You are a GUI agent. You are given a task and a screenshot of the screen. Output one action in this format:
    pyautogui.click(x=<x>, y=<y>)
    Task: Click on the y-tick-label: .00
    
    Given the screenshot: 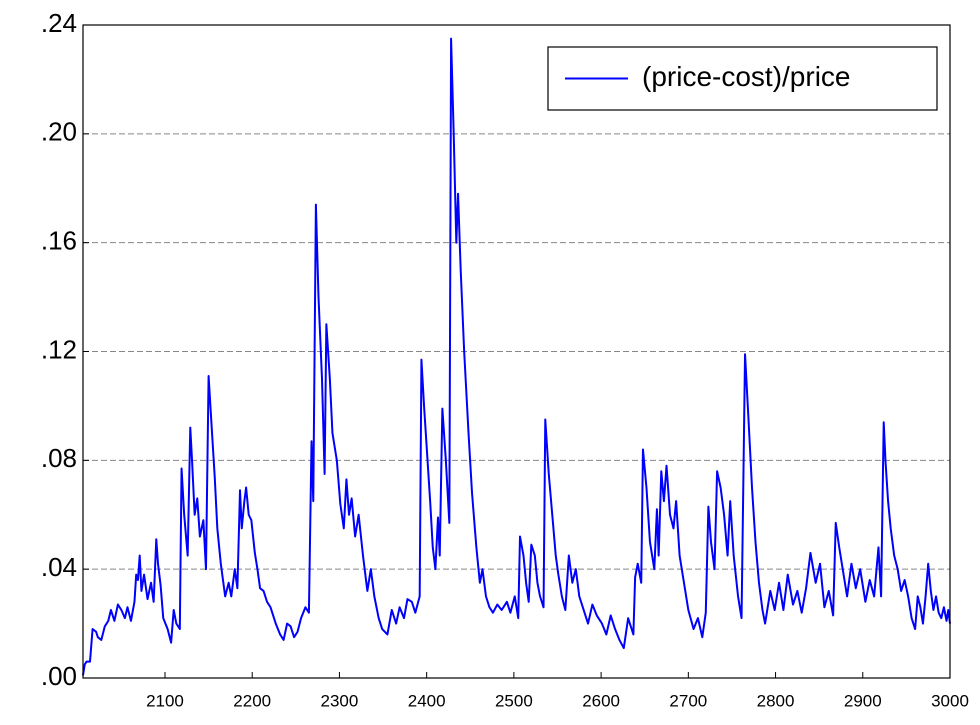 What is the action you would take?
    pyautogui.click(x=59, y=676)
    